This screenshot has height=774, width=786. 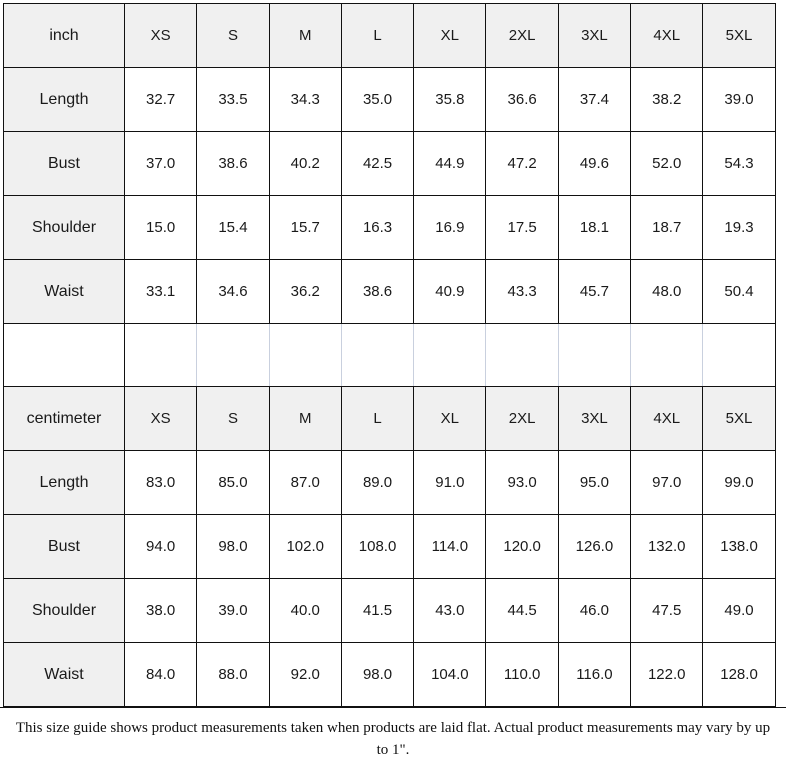 I want to click on header-row: inch XS S M L XL 2XL 3XL 4XL 5XL, so click(x=389, y=35).